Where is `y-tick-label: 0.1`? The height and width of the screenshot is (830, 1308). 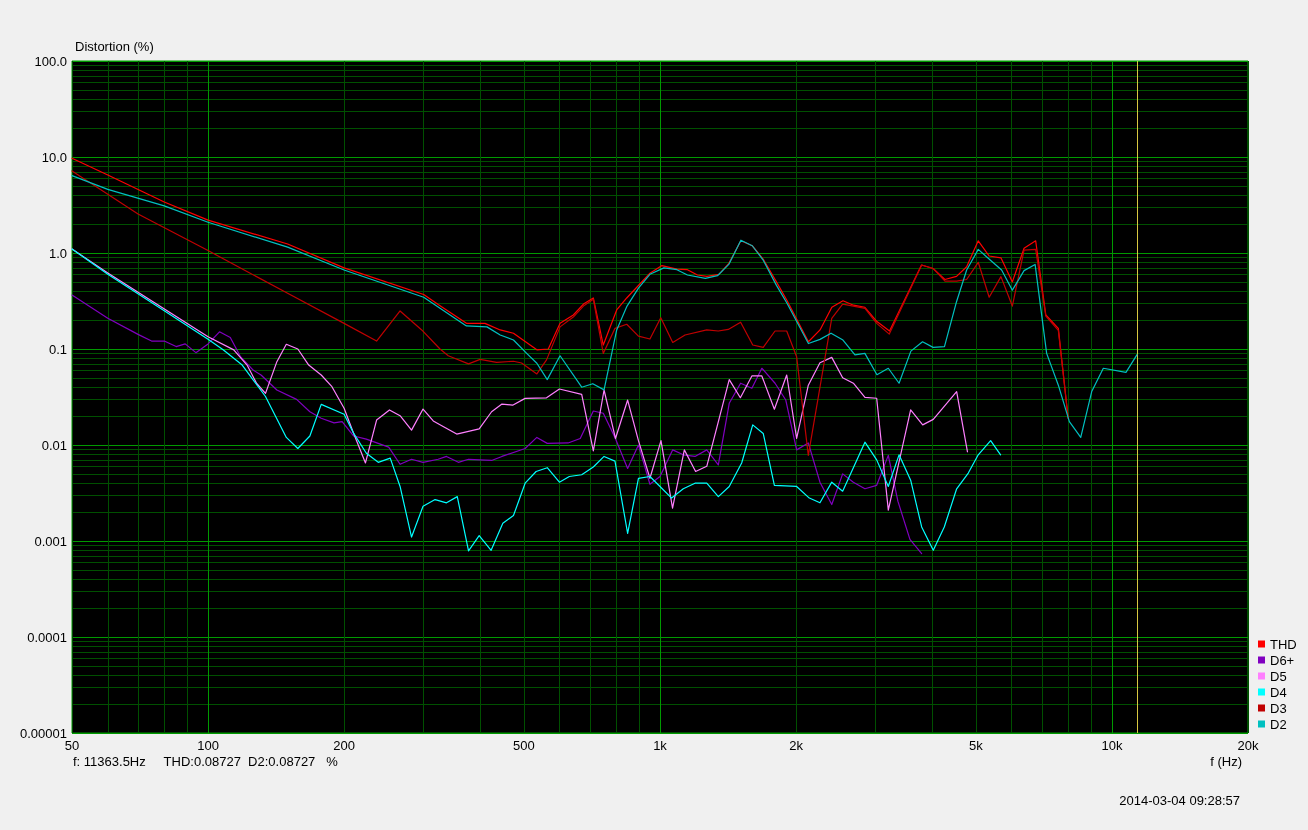 y-tick-label: 0.1 is located at coordinates (57, 349).